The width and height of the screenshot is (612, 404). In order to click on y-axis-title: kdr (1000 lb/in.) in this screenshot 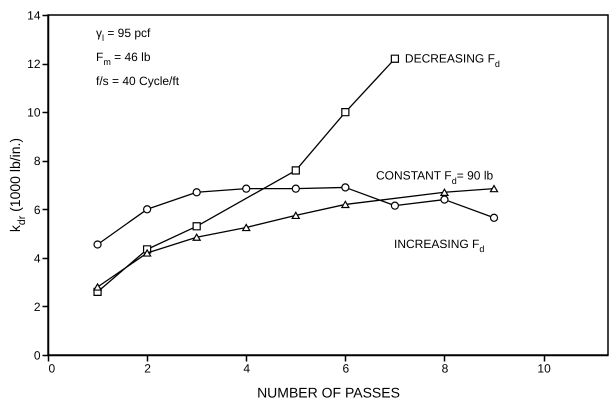, I will do `click(17, 185)`.